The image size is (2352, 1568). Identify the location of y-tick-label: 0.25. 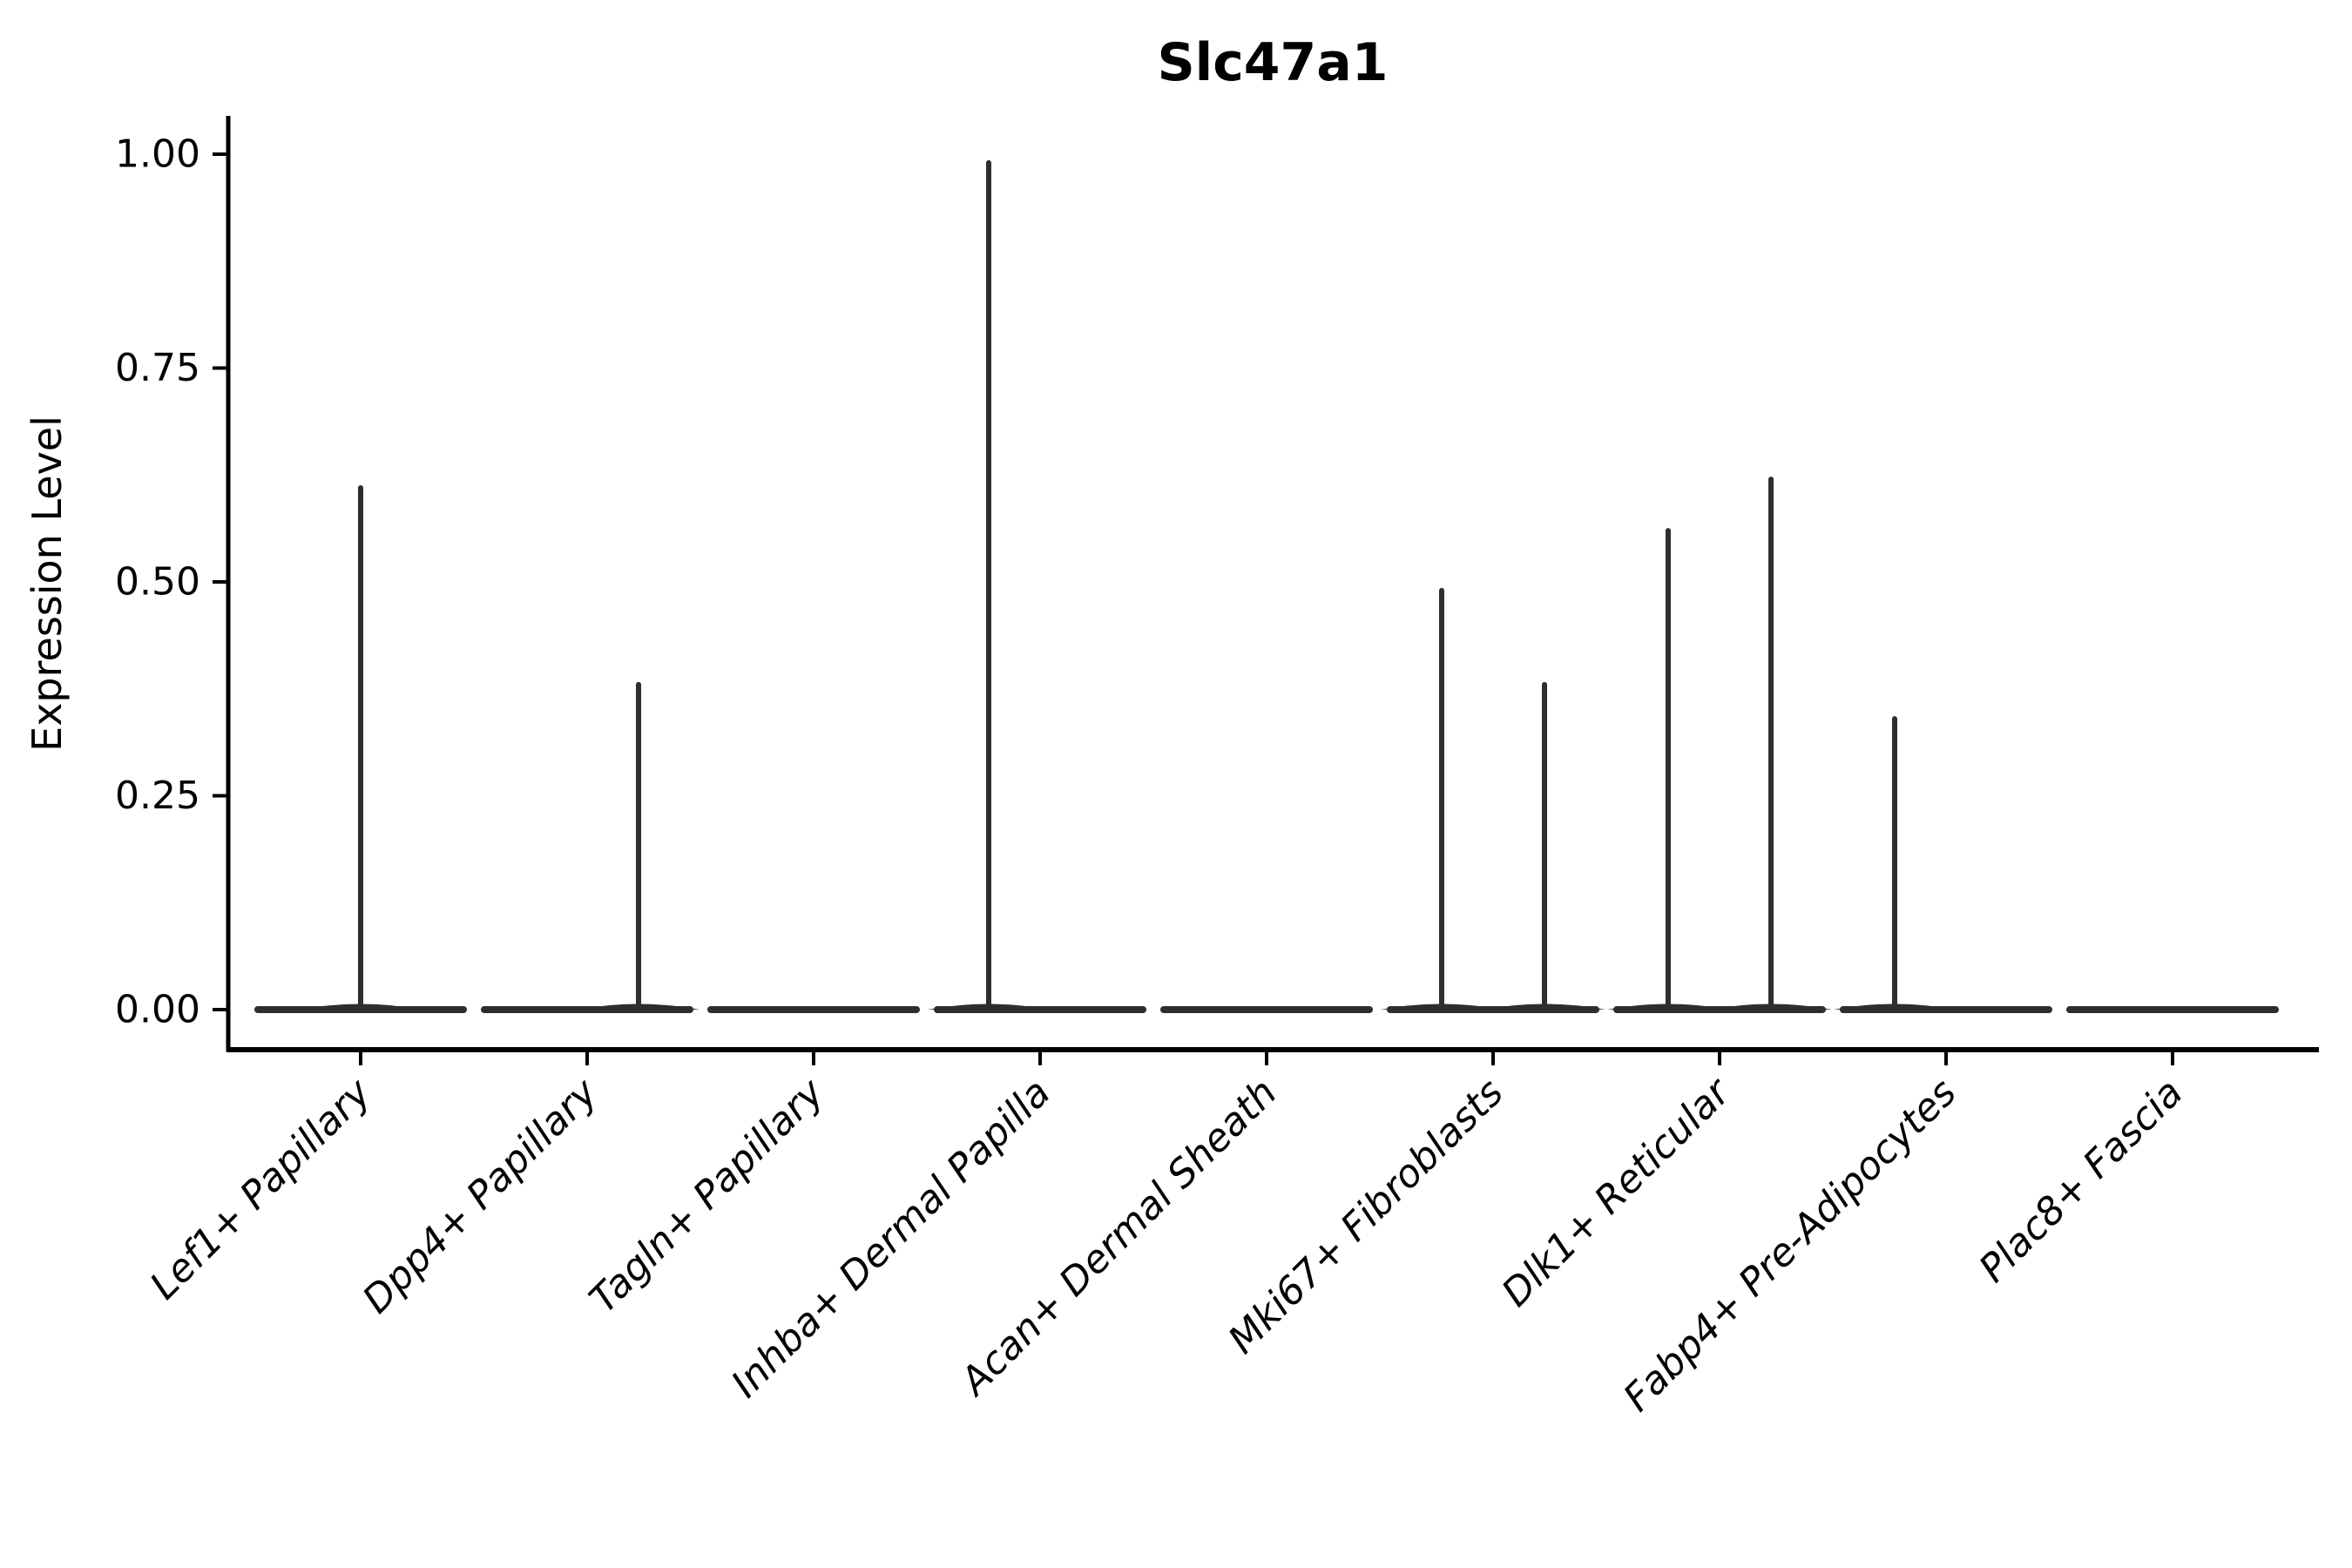
(157, 796).